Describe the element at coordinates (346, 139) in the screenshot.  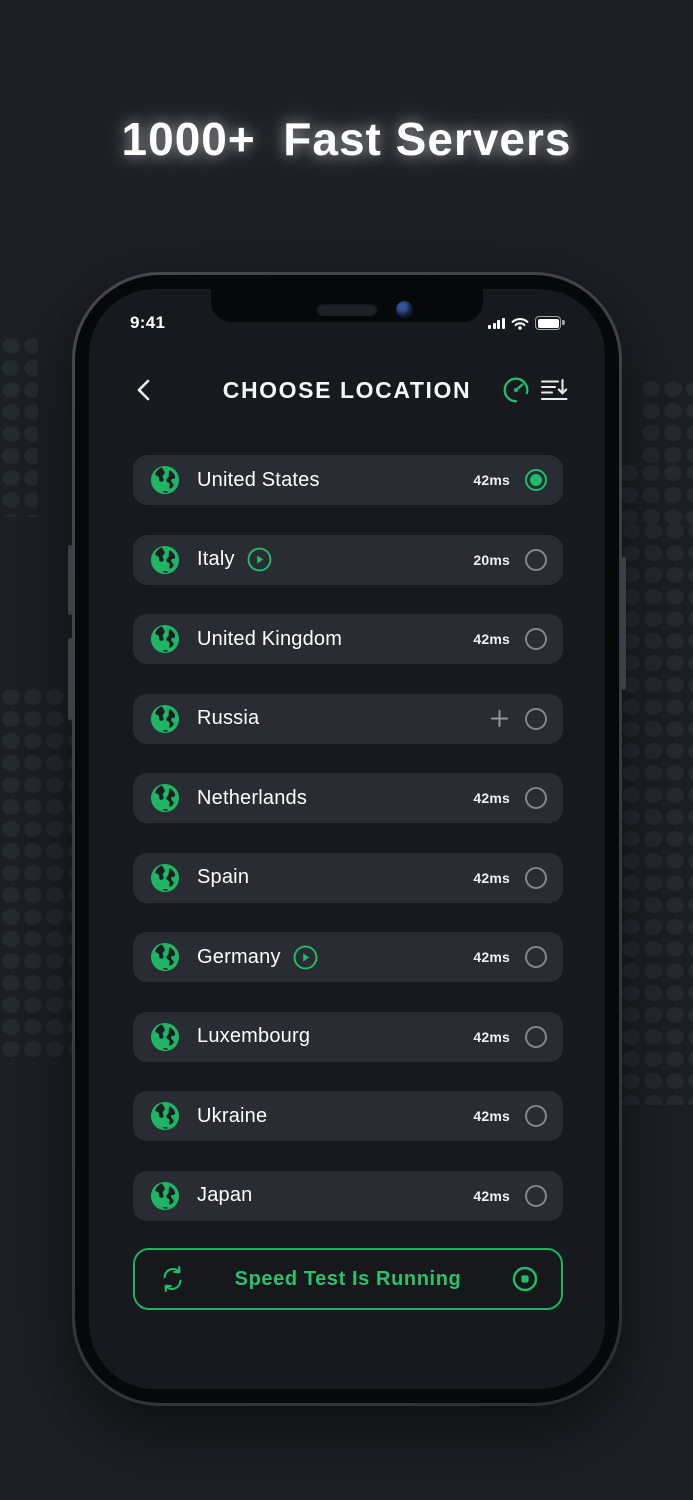
I see `page-title: 1000+ Fast Servers` at that location.